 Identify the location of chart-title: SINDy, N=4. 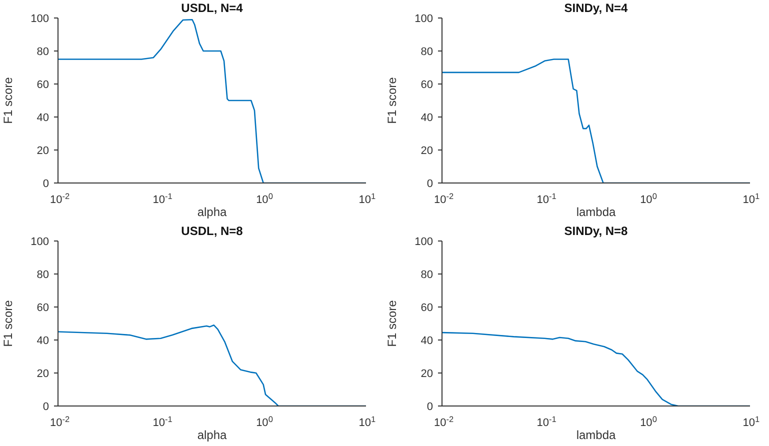
(596, 8).